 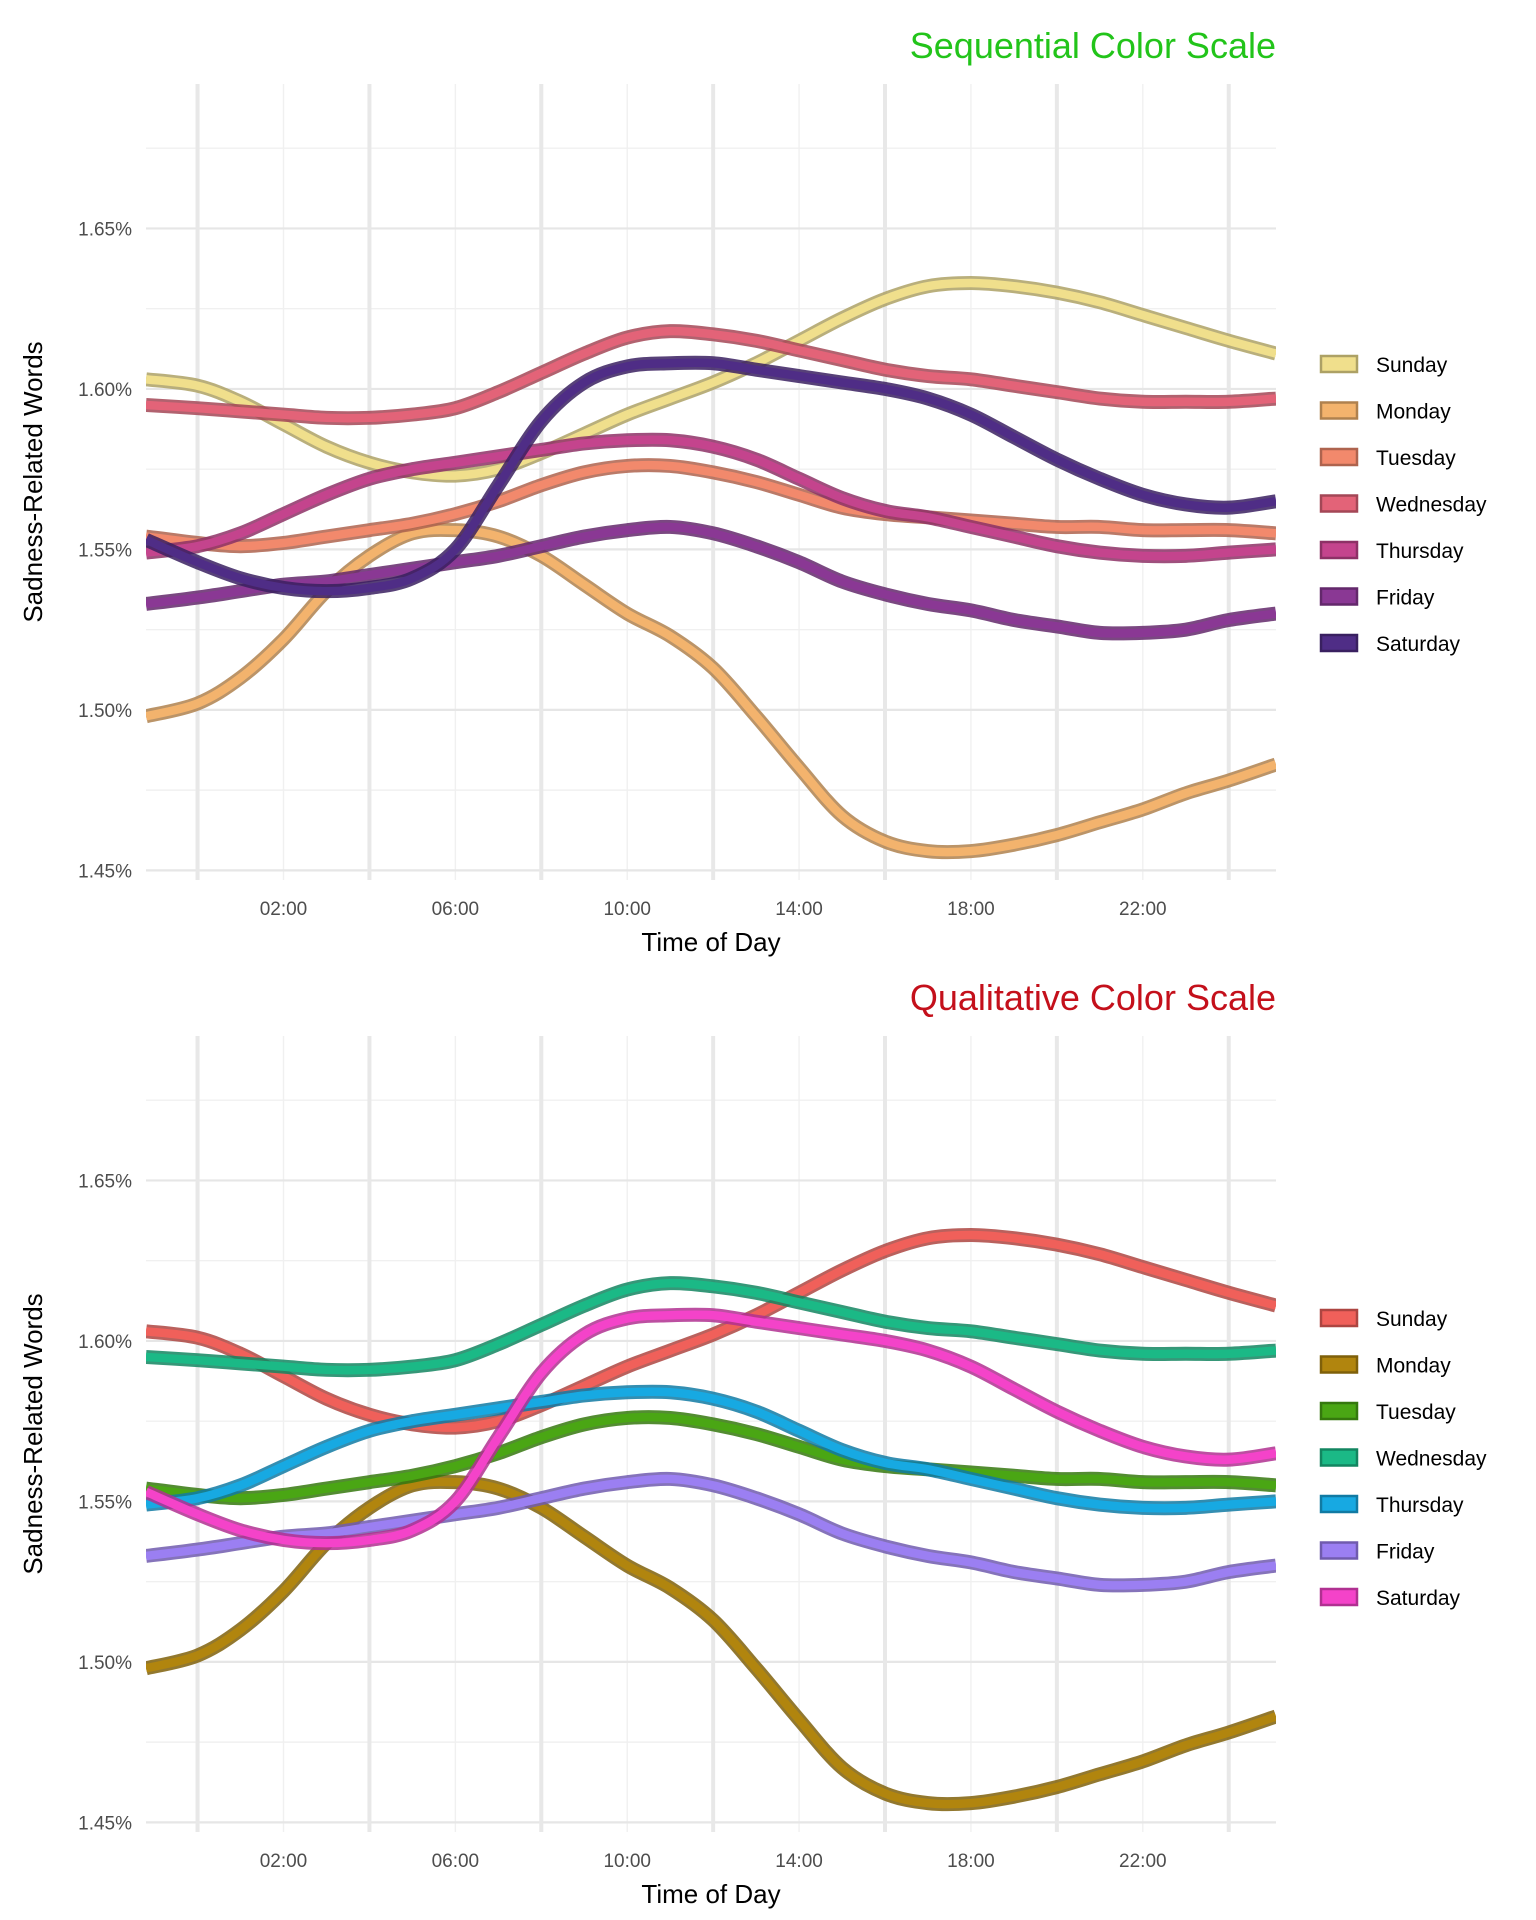 What do you see at coordinates (1093, 45) in the screenshot?
I see `chart-title: Sequential Color Scale` at bounding box center [1093, 45].